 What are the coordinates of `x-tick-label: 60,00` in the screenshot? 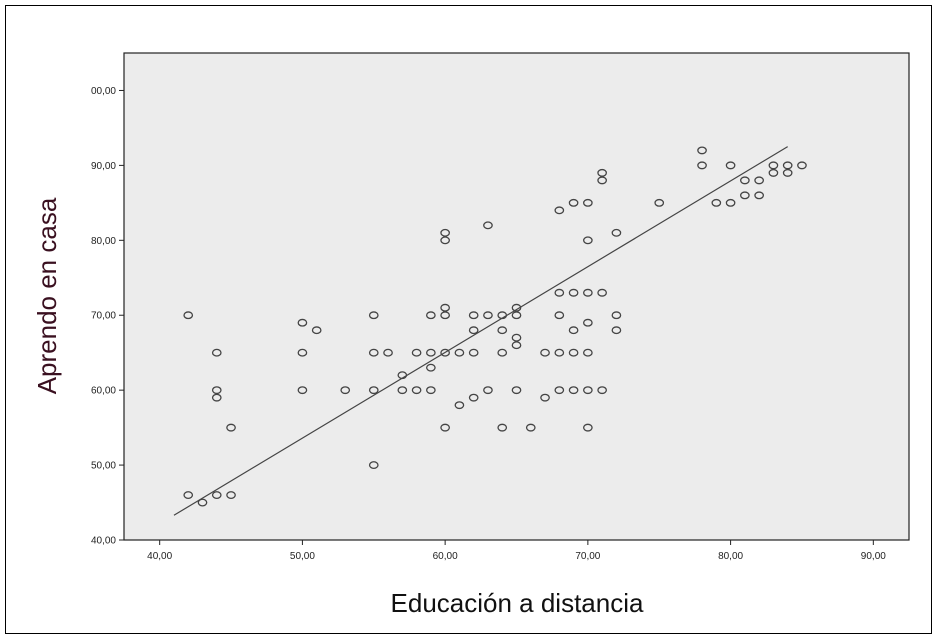 It's located at (445, 556).